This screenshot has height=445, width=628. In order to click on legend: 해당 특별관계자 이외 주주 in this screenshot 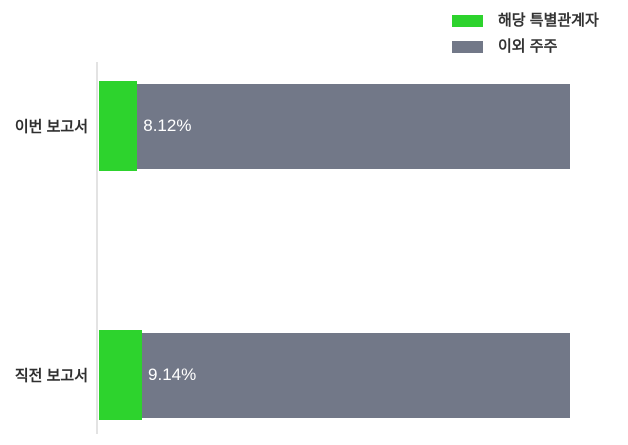, I will do `click(525, 39)`.